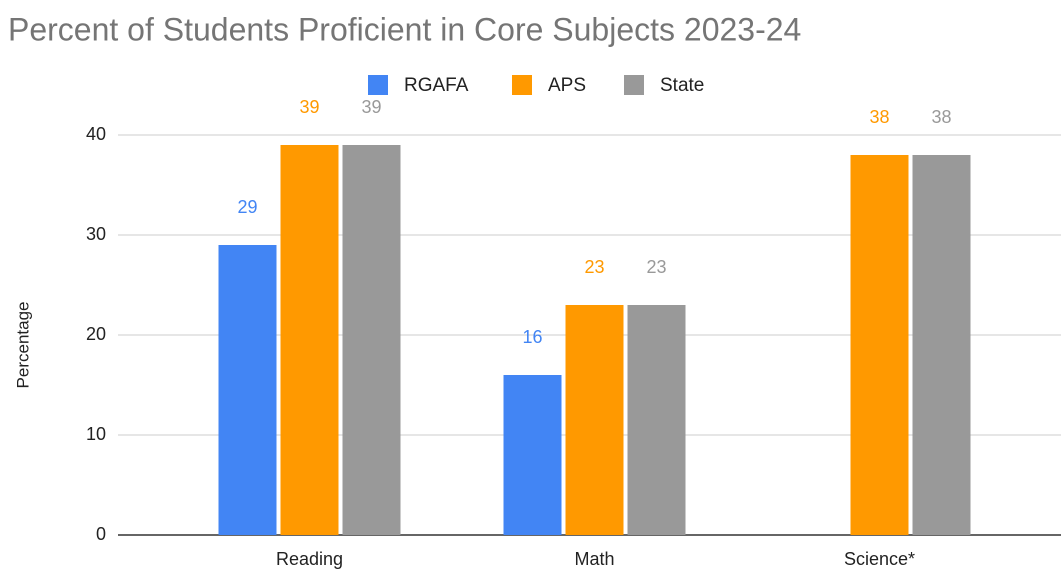 The height and width of the screenshot is (574, 1061). I want to click on legend-label: State, so click(682, 85).